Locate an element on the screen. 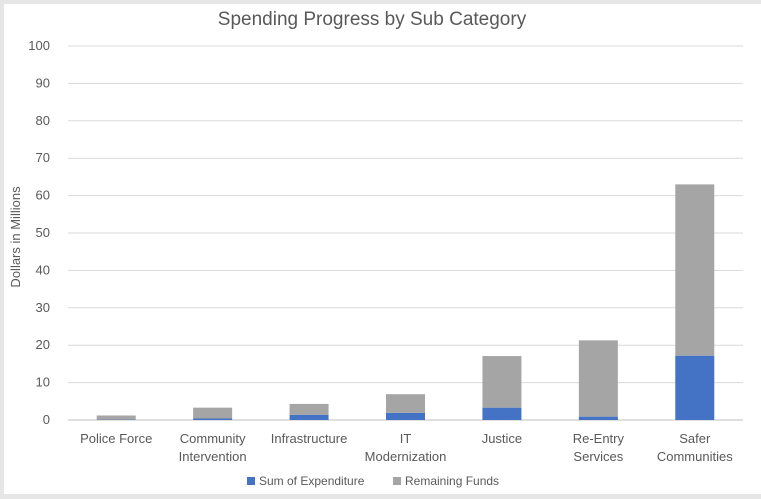 This screenshot has width=761, height=499. legend-label: Remaining Funds is located at coordinates (452, 481).